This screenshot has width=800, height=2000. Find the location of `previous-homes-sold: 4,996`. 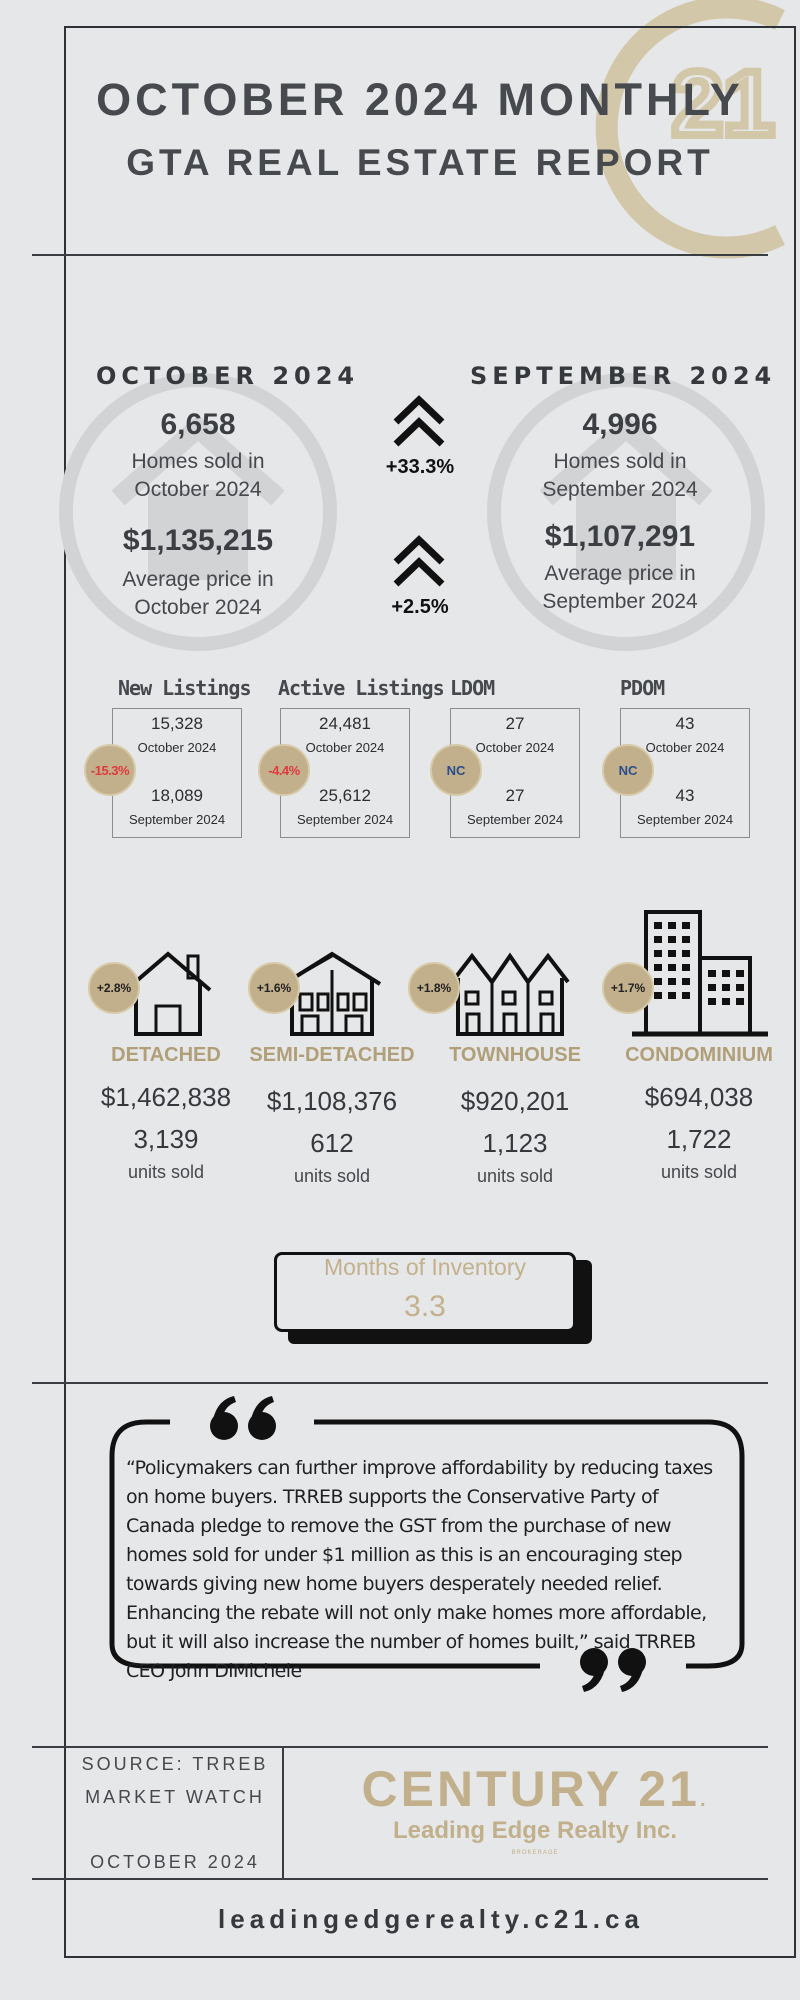

previous-homes-sold: 4,996 is located at coordinates (620, 424).